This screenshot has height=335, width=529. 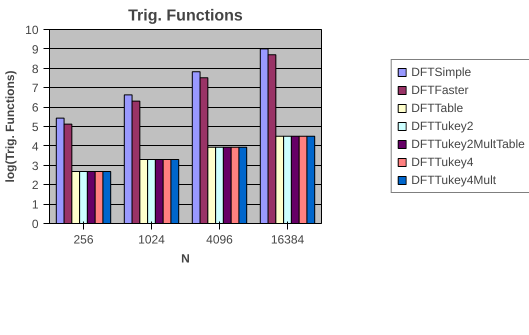 What do you see at coordinates (10, 126) in the screenshot?
I see `y-axis-title: log(Trig. Functions)` at bounding box center [10, 126].